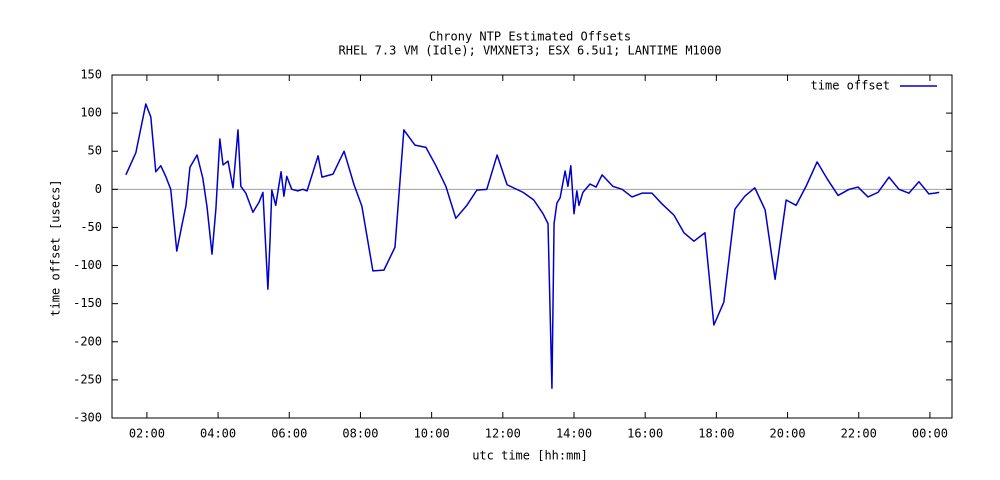  I want to click on y-tick-label: -50, so click(91, 227).